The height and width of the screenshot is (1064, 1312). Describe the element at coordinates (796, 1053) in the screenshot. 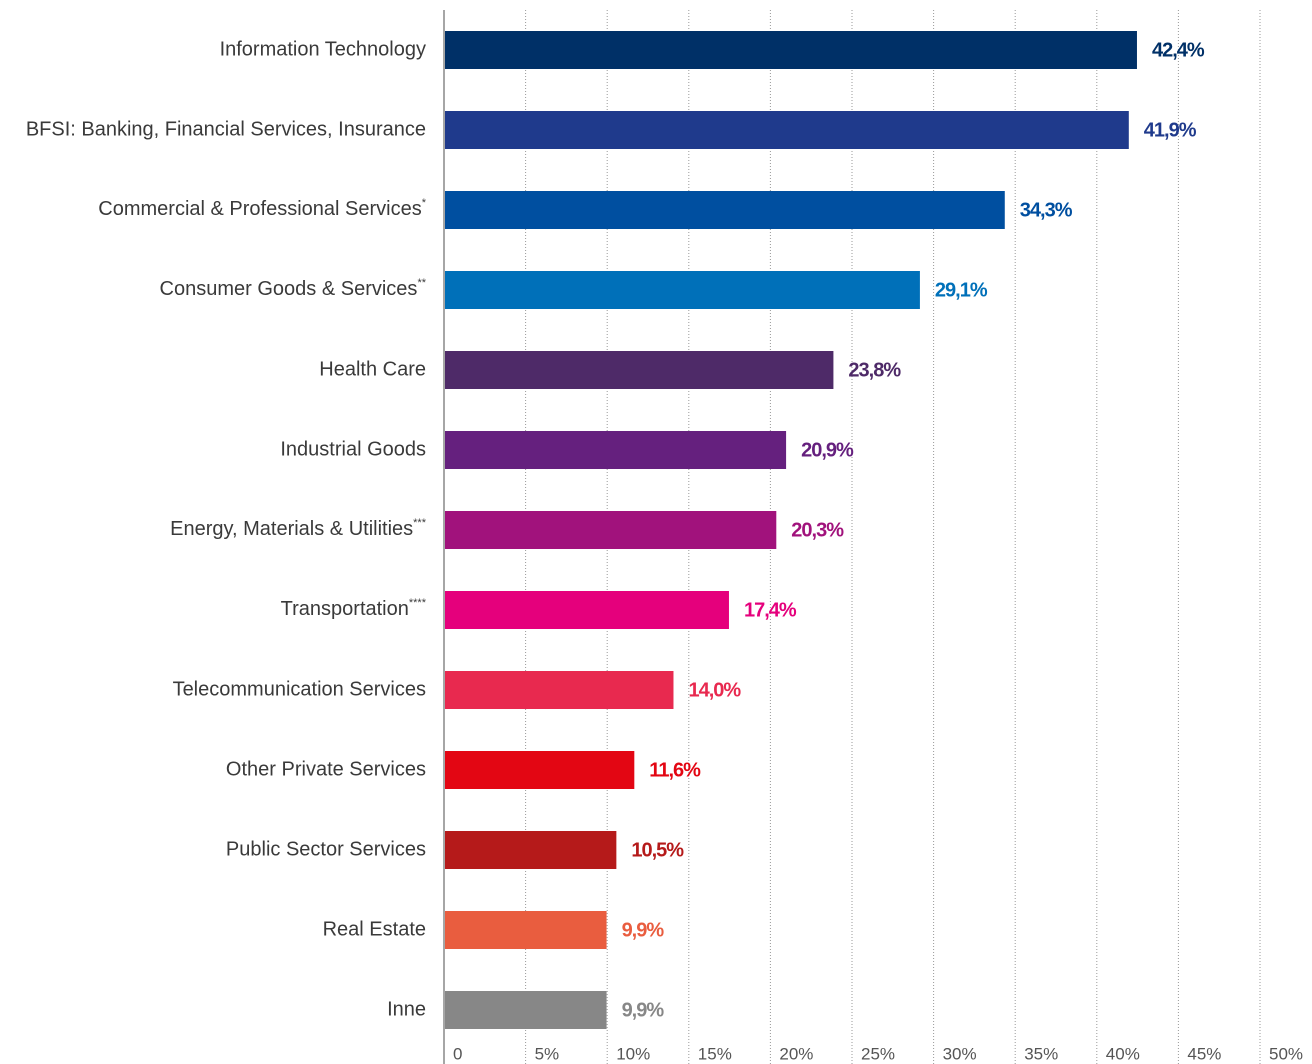

I see `x-tick-label: 20%` at that location.